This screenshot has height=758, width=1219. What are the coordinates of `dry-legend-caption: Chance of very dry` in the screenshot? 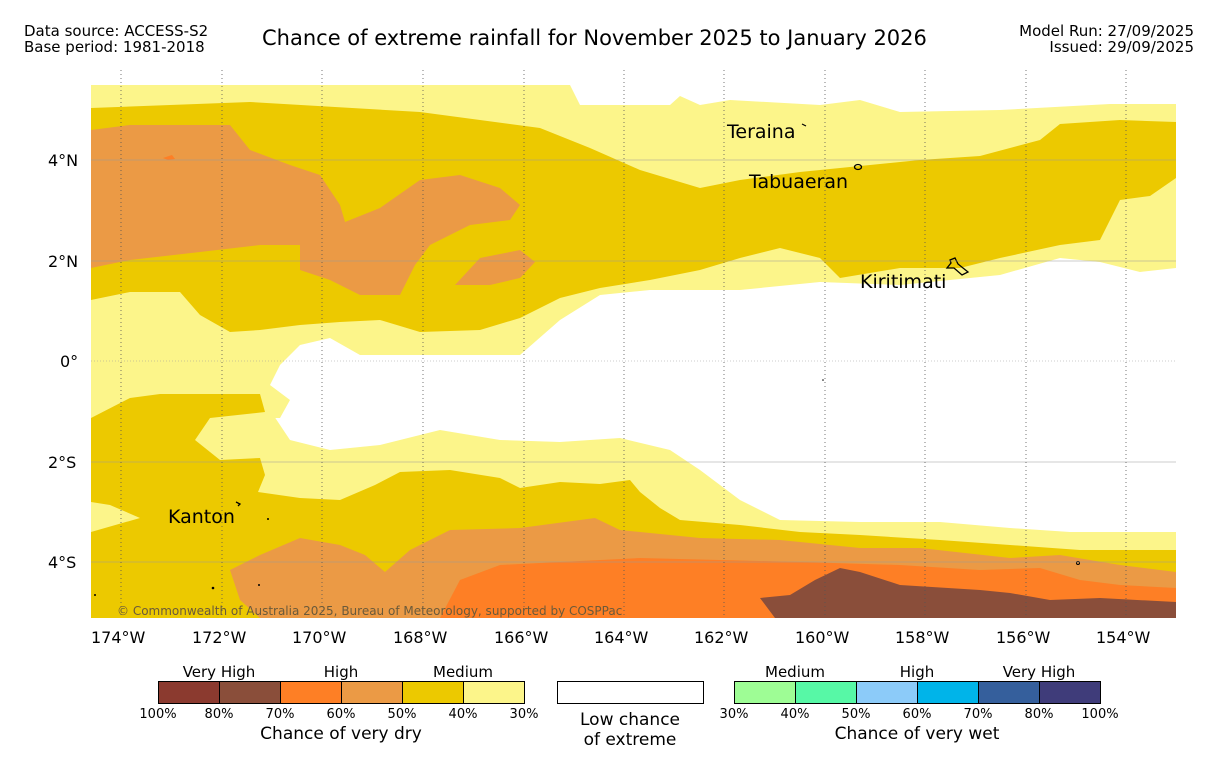 It's located at (341, 734).